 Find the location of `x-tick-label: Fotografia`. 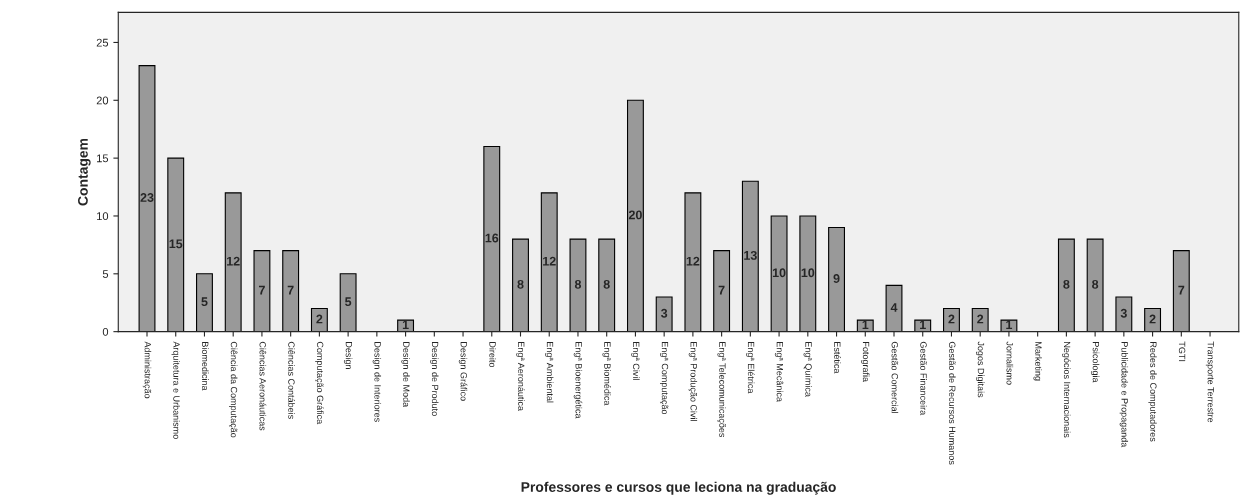

x-tick-label: Fotografia is located at coordinates (865, 362).